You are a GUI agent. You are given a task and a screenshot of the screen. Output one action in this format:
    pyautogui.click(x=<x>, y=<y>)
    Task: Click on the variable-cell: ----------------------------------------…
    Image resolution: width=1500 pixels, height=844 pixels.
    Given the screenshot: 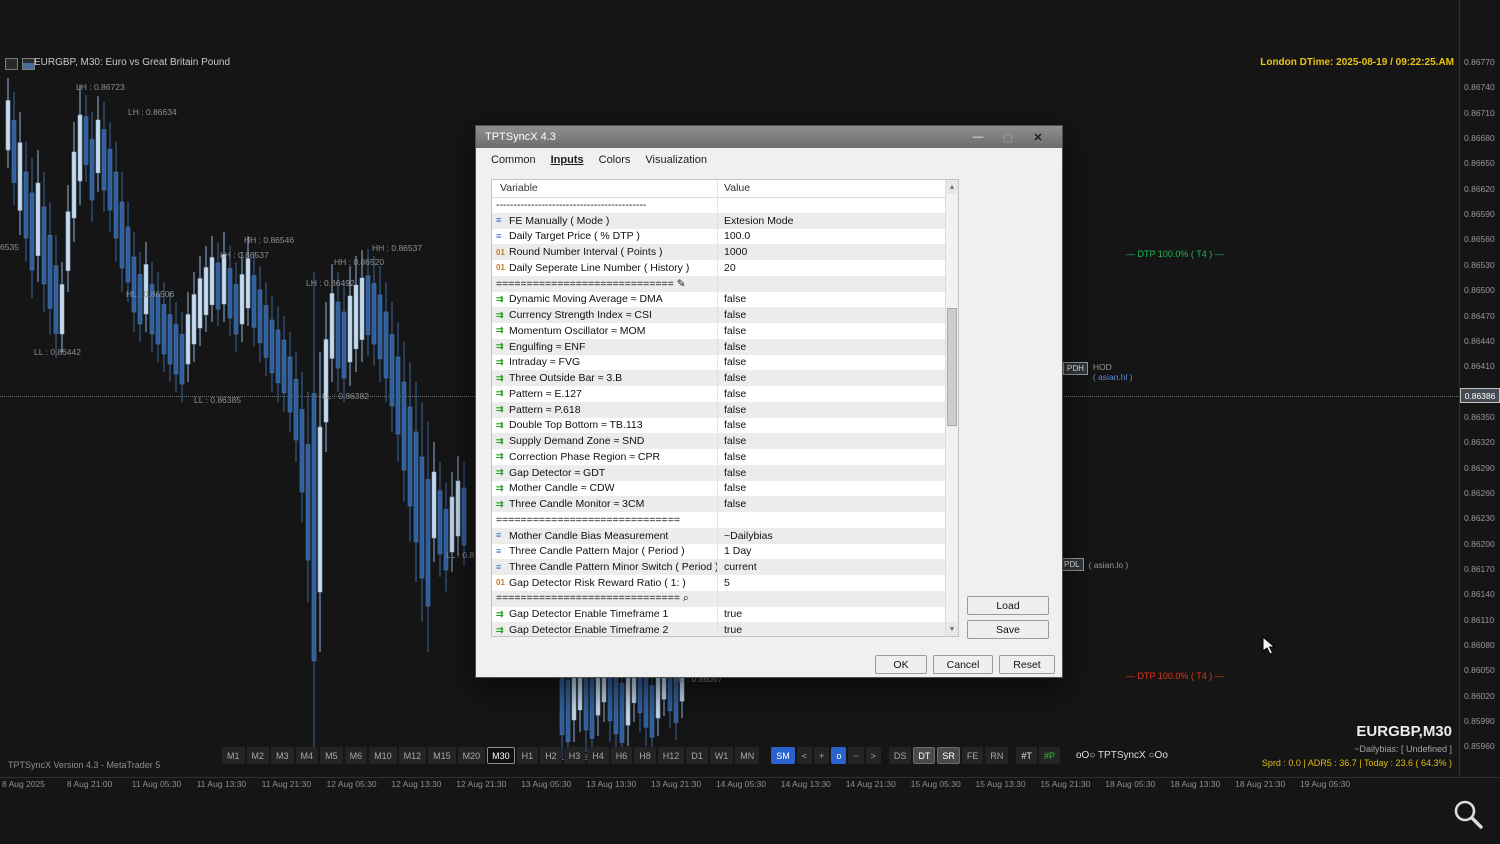 What is the action you would take?
    pyautogui.click(x=605, y=205)
    